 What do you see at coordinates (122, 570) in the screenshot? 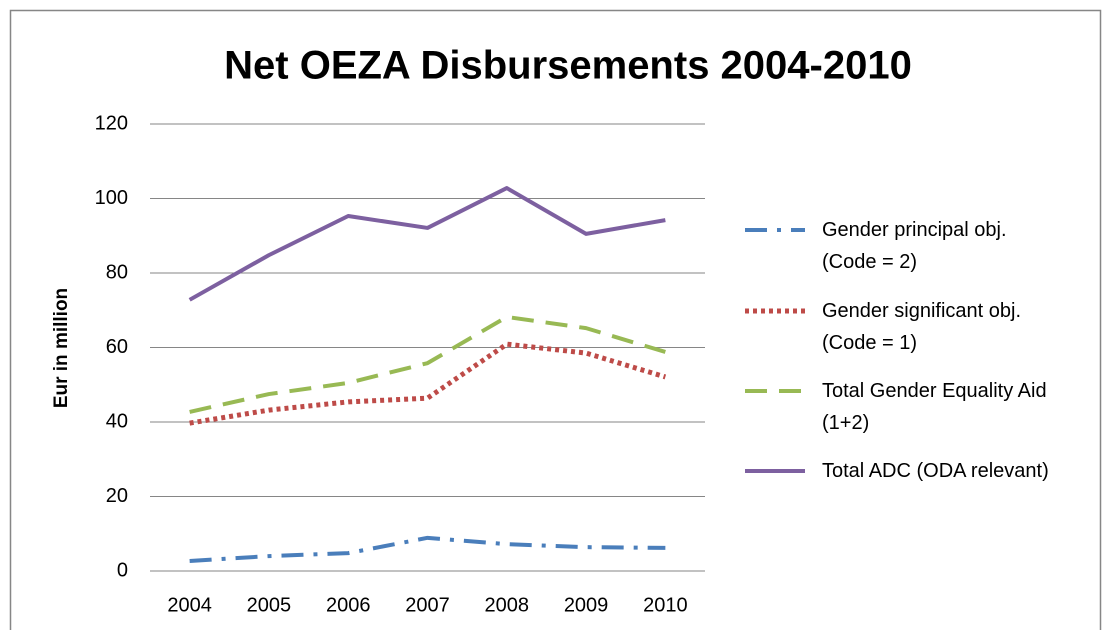
I see `y-tick-label: 0` at bounding box center [122, 570].